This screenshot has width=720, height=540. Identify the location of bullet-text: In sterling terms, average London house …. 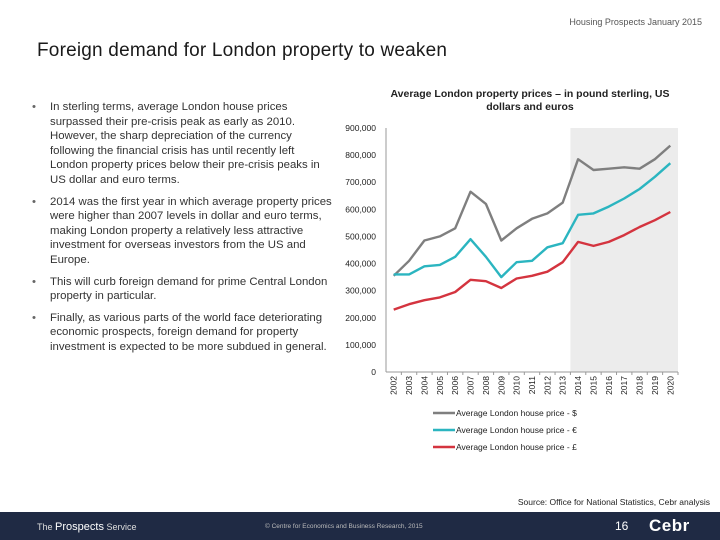
(185, 143).